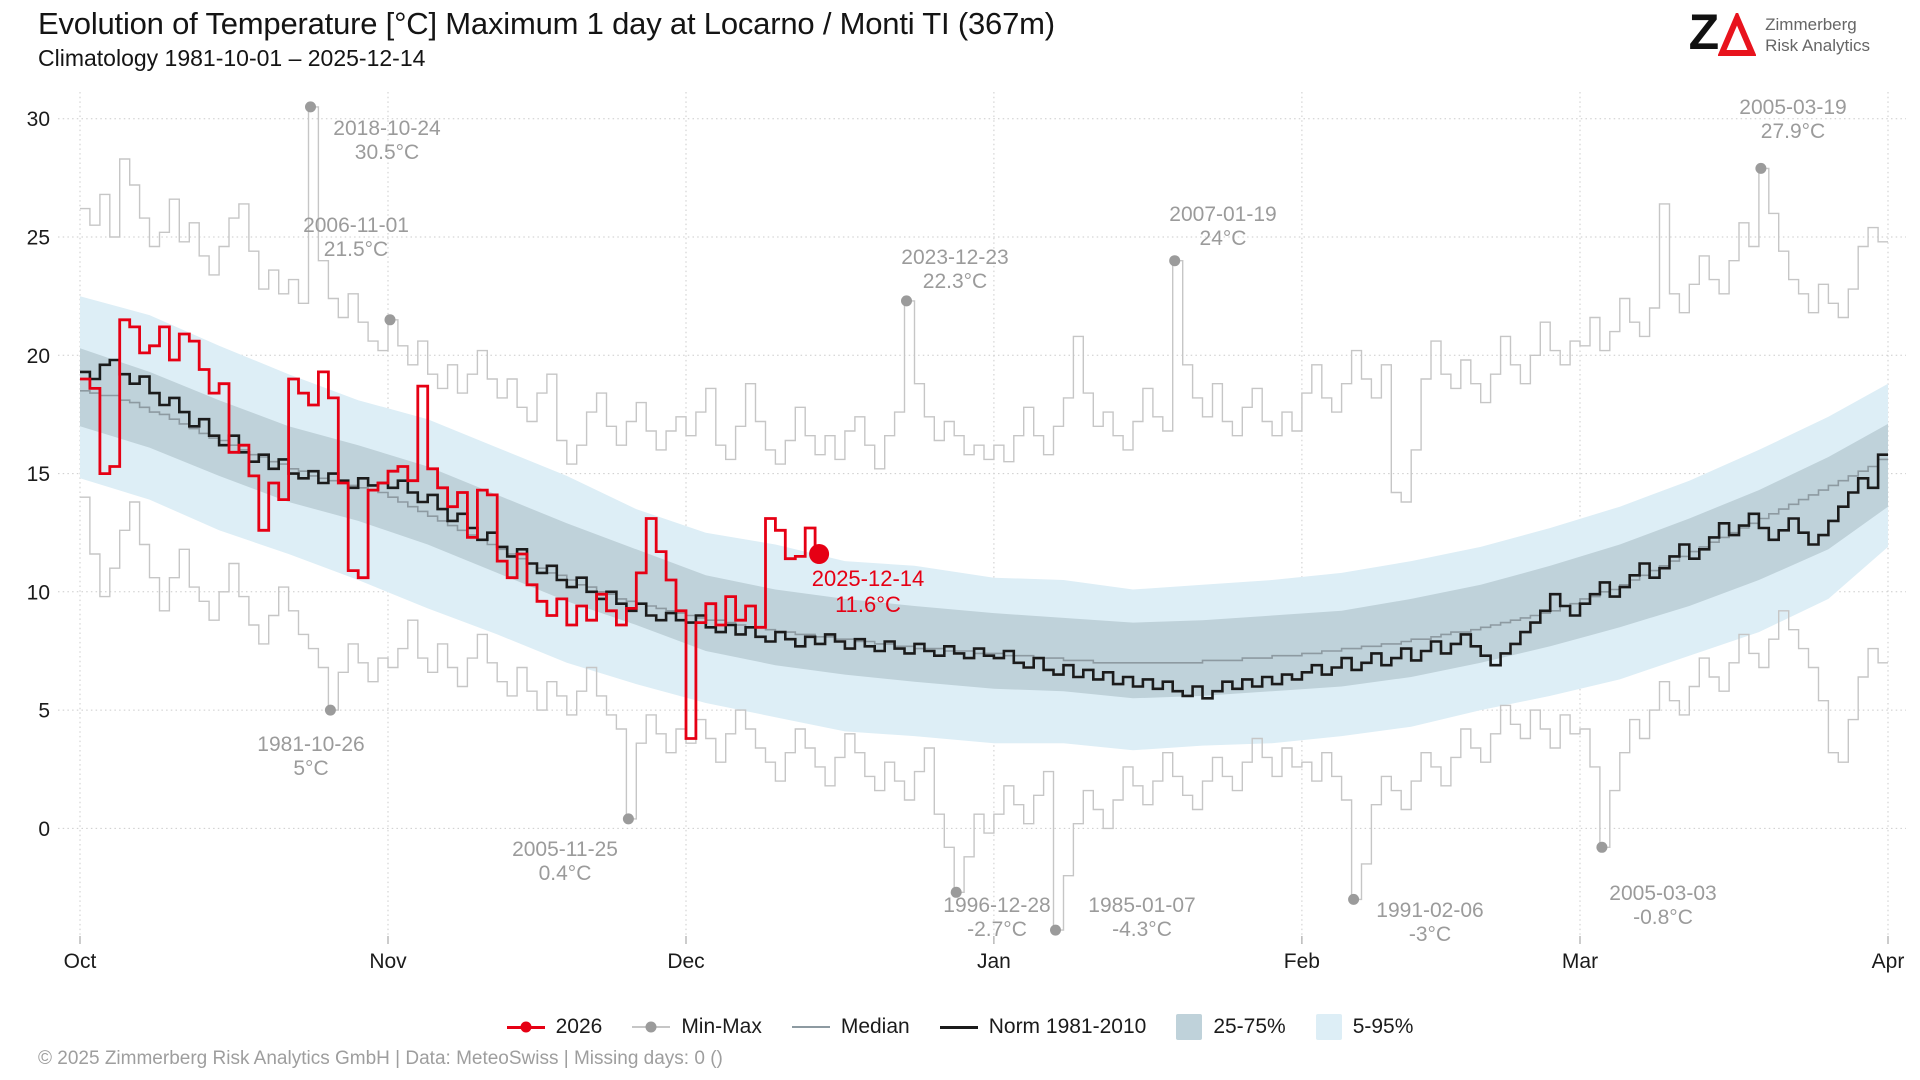  What do you see at coordinates (565, 849) in the screenshot?
I see `annotation-date: 2005-11-25` at bounding box center [565, 849].